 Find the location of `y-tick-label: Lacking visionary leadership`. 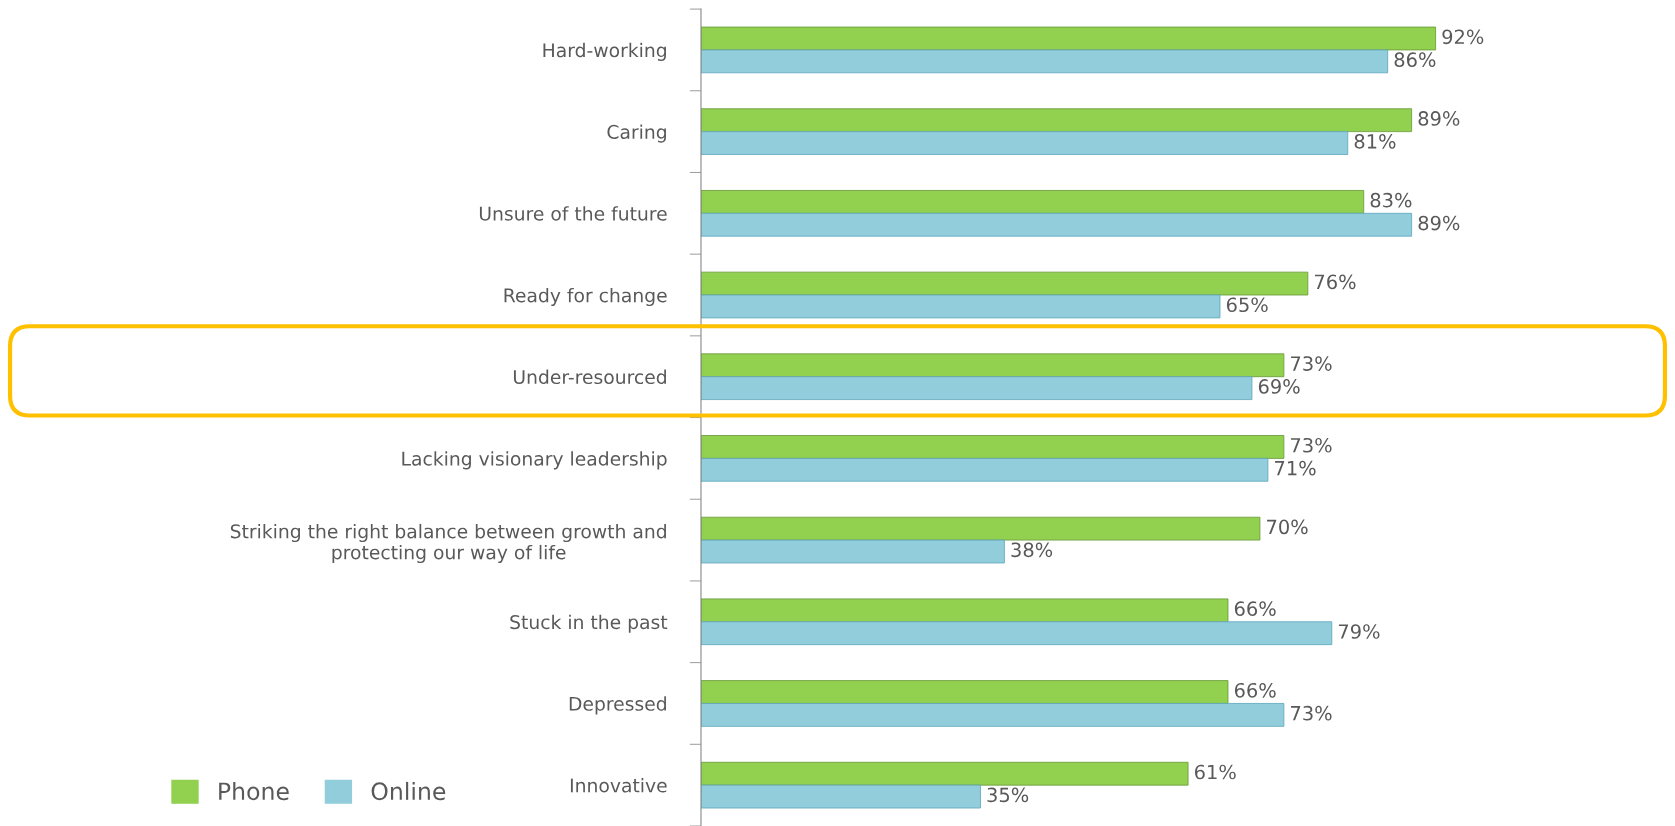

y-tick-label: Lacking visionary leadership is located at coordinates (534, 460).